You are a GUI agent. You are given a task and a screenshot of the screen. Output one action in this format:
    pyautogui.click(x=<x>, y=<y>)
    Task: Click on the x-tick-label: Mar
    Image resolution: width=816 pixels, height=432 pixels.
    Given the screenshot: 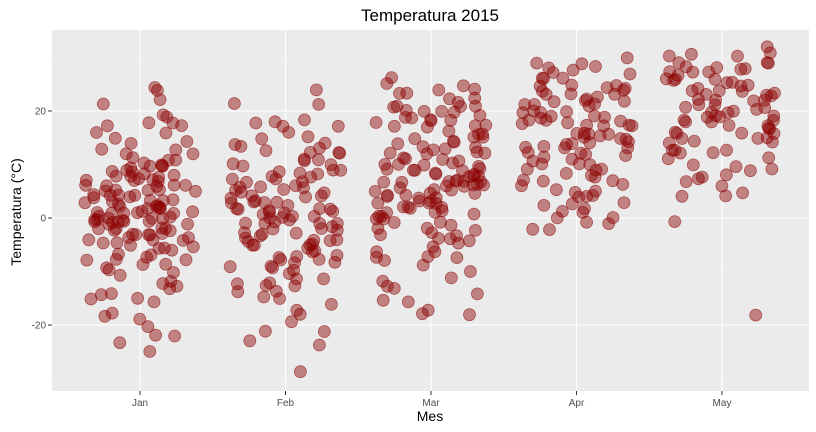 What is the action you would take?
    pyautogui.click(x=431, y=403)
    